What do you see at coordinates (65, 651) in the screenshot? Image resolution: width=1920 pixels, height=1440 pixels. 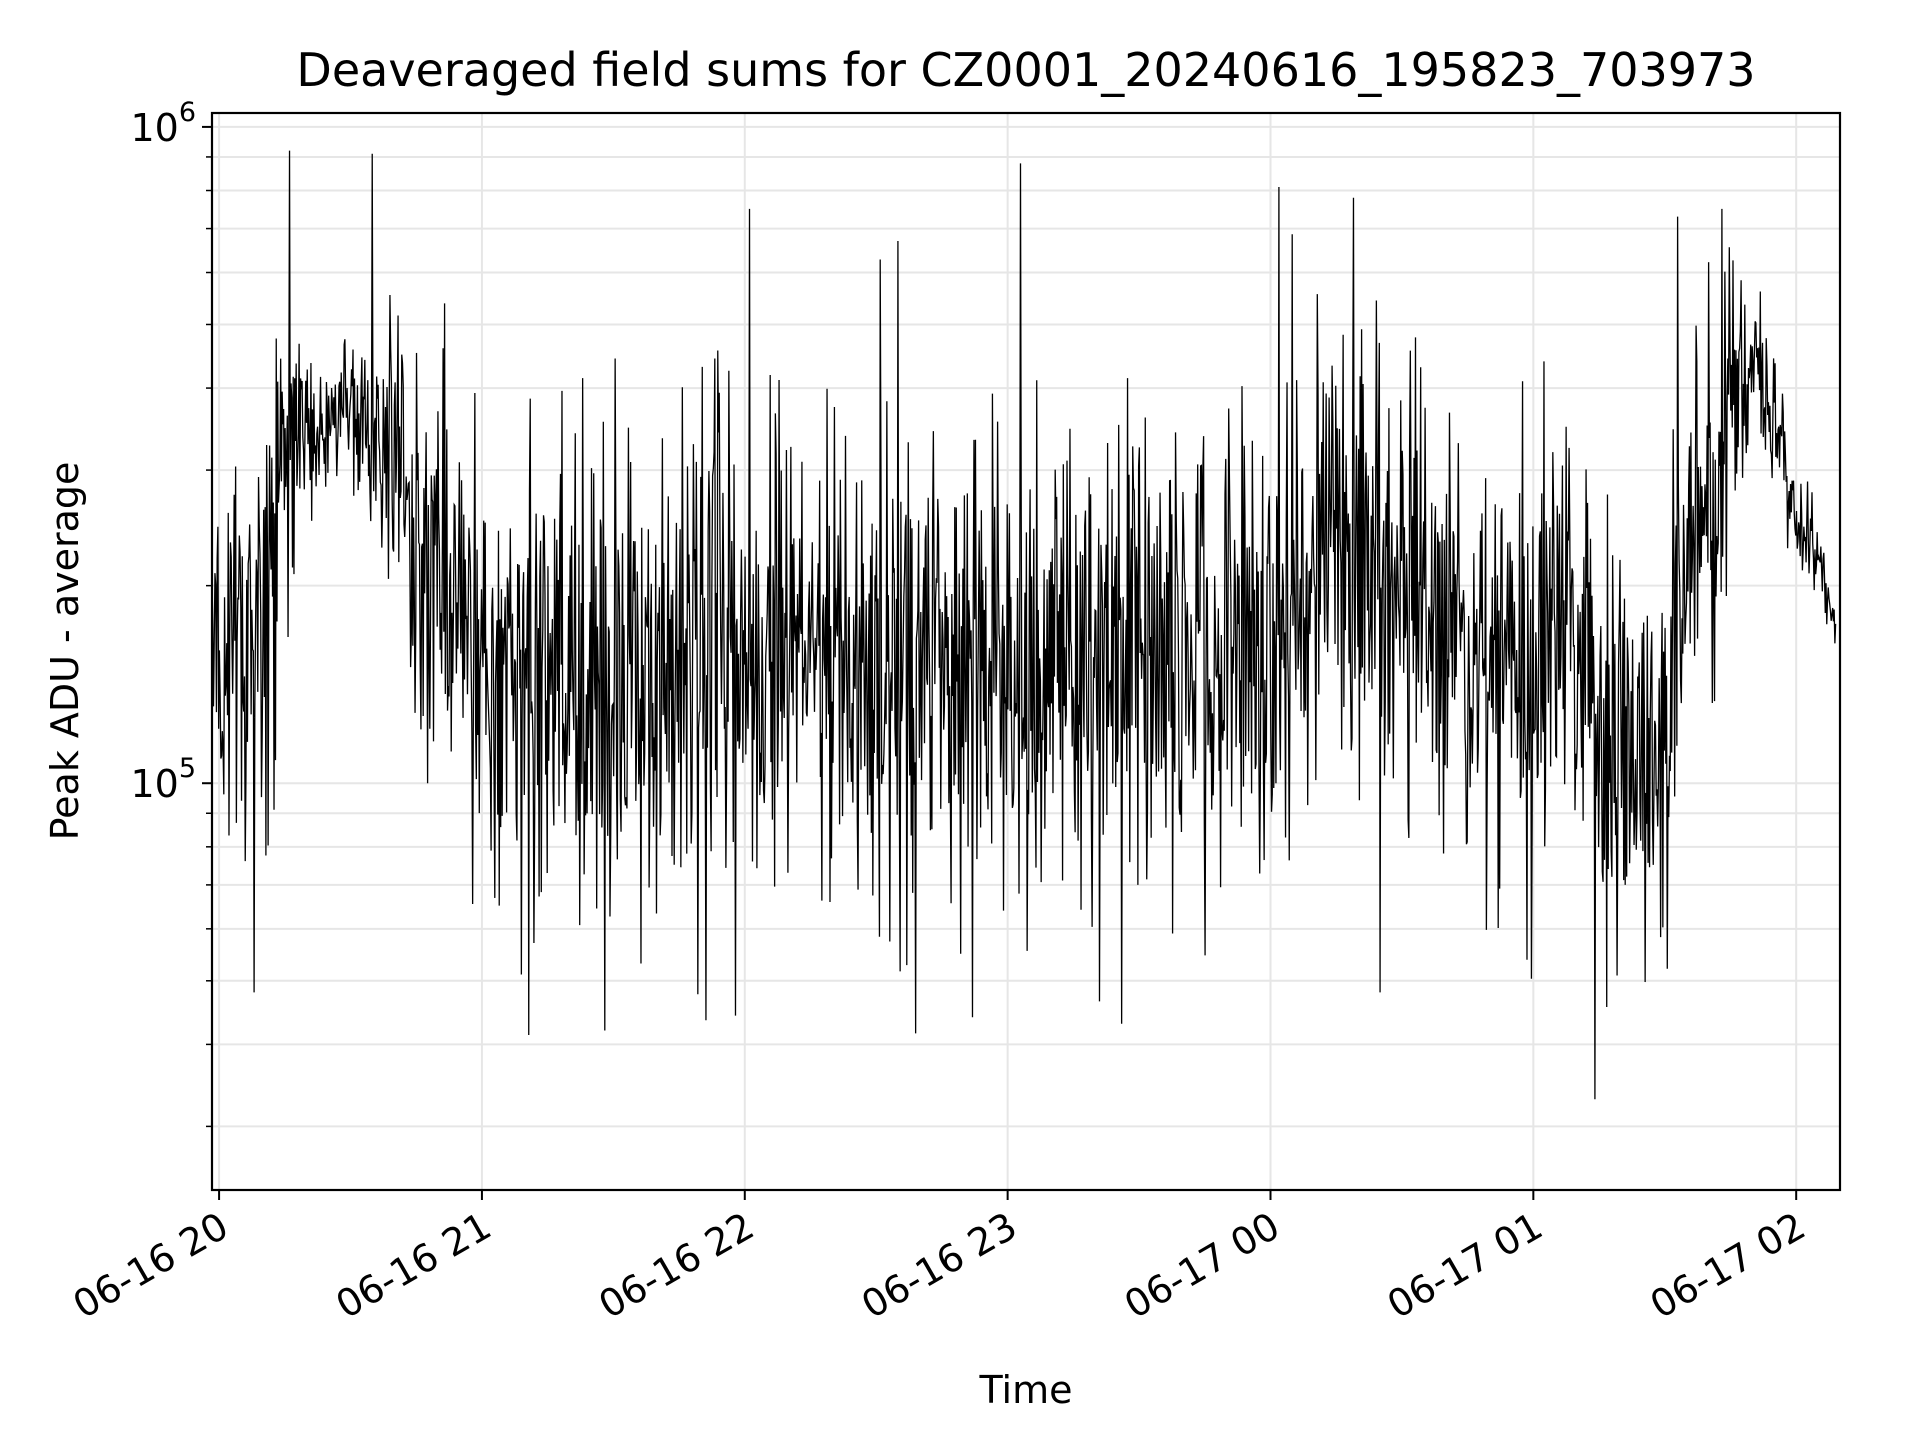 I see `y-axis-label: Peak ADU - average` at bounding box center [65, 651].